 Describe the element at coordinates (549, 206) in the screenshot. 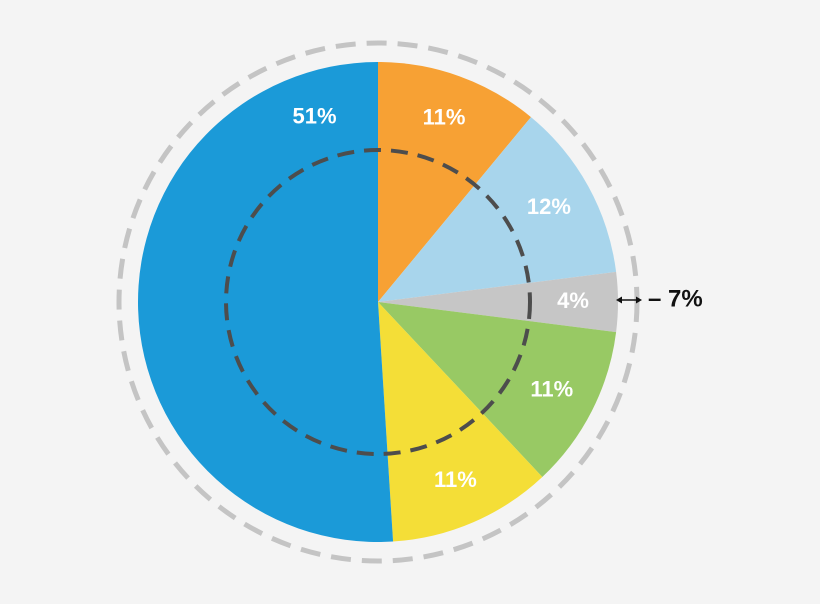

I see `value-label: 12%` at that location.